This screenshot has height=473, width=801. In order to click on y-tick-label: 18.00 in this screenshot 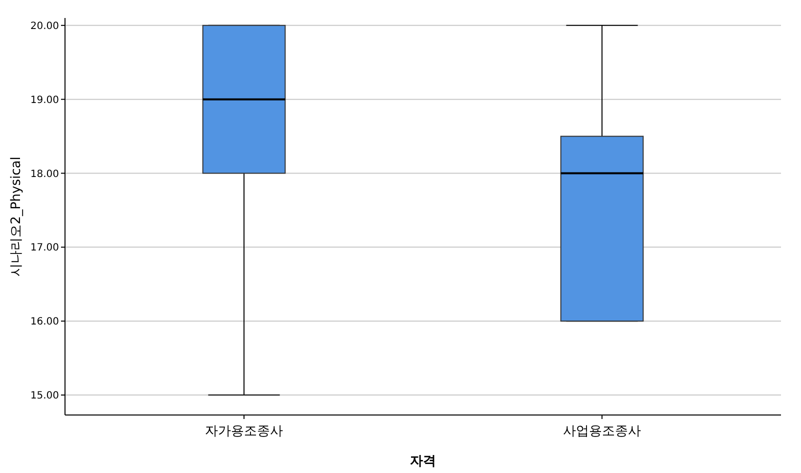, I will do `click(44, 174)`.